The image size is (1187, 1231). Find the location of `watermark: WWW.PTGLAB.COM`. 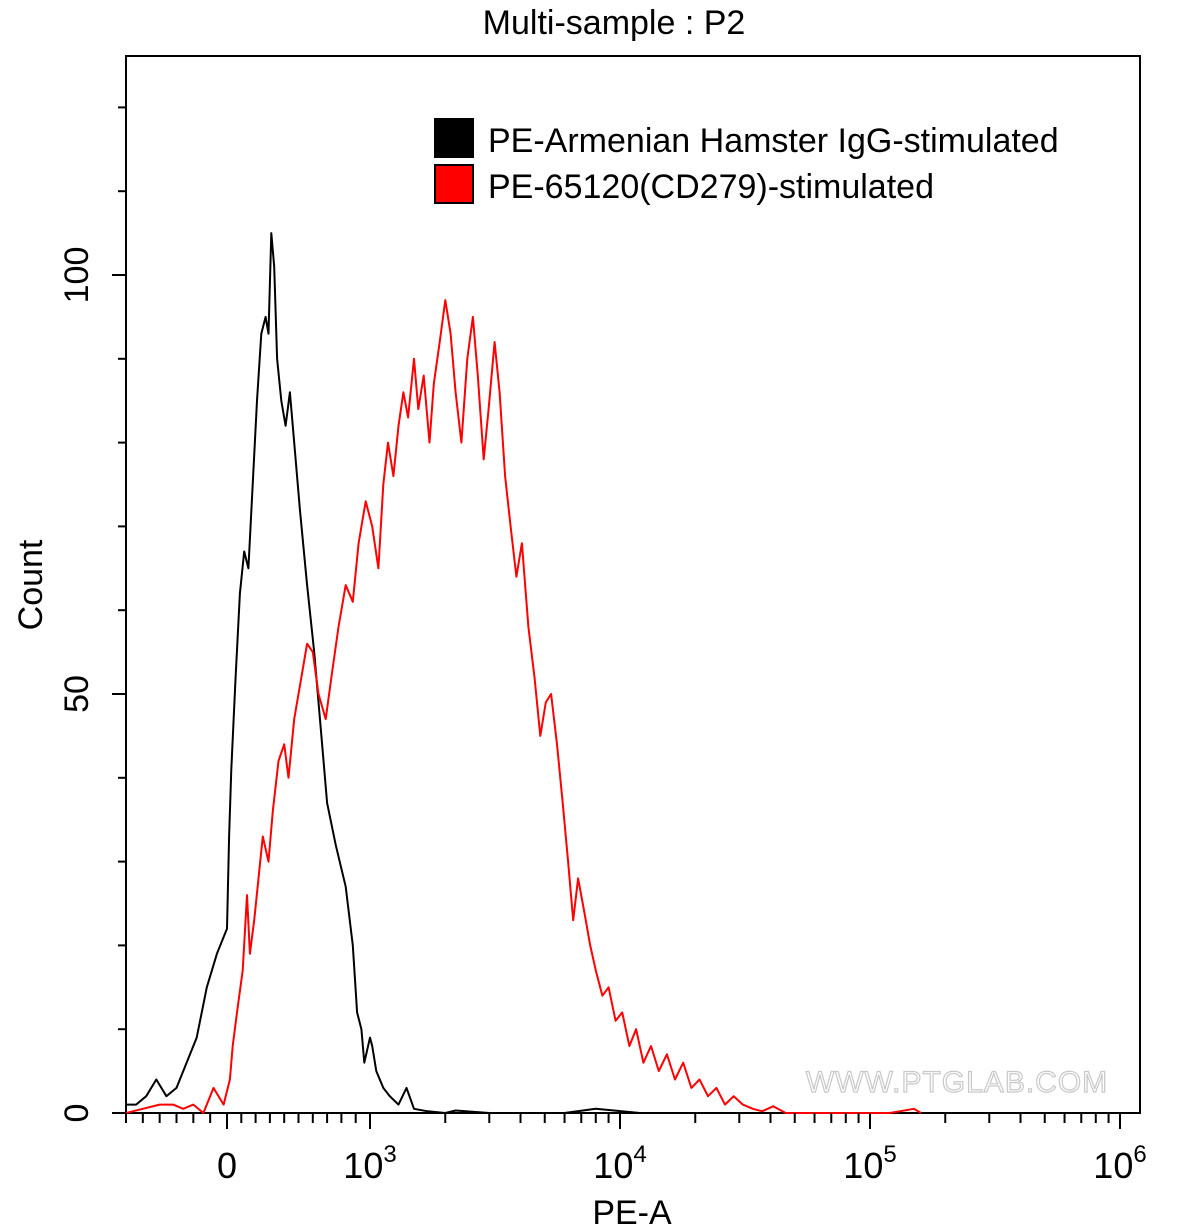

watermark: WWW.PTGLAB.COM is located at coordinates (957, 1082).